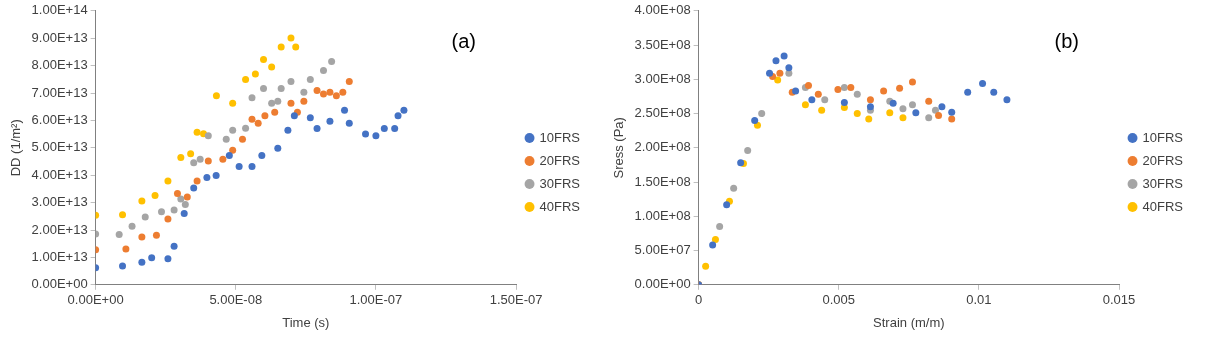  What do you see at coordinates (662, 113) in the screenshot?
I see `y-tick-label: 2.50E+08` at bounding box center [662, 113].